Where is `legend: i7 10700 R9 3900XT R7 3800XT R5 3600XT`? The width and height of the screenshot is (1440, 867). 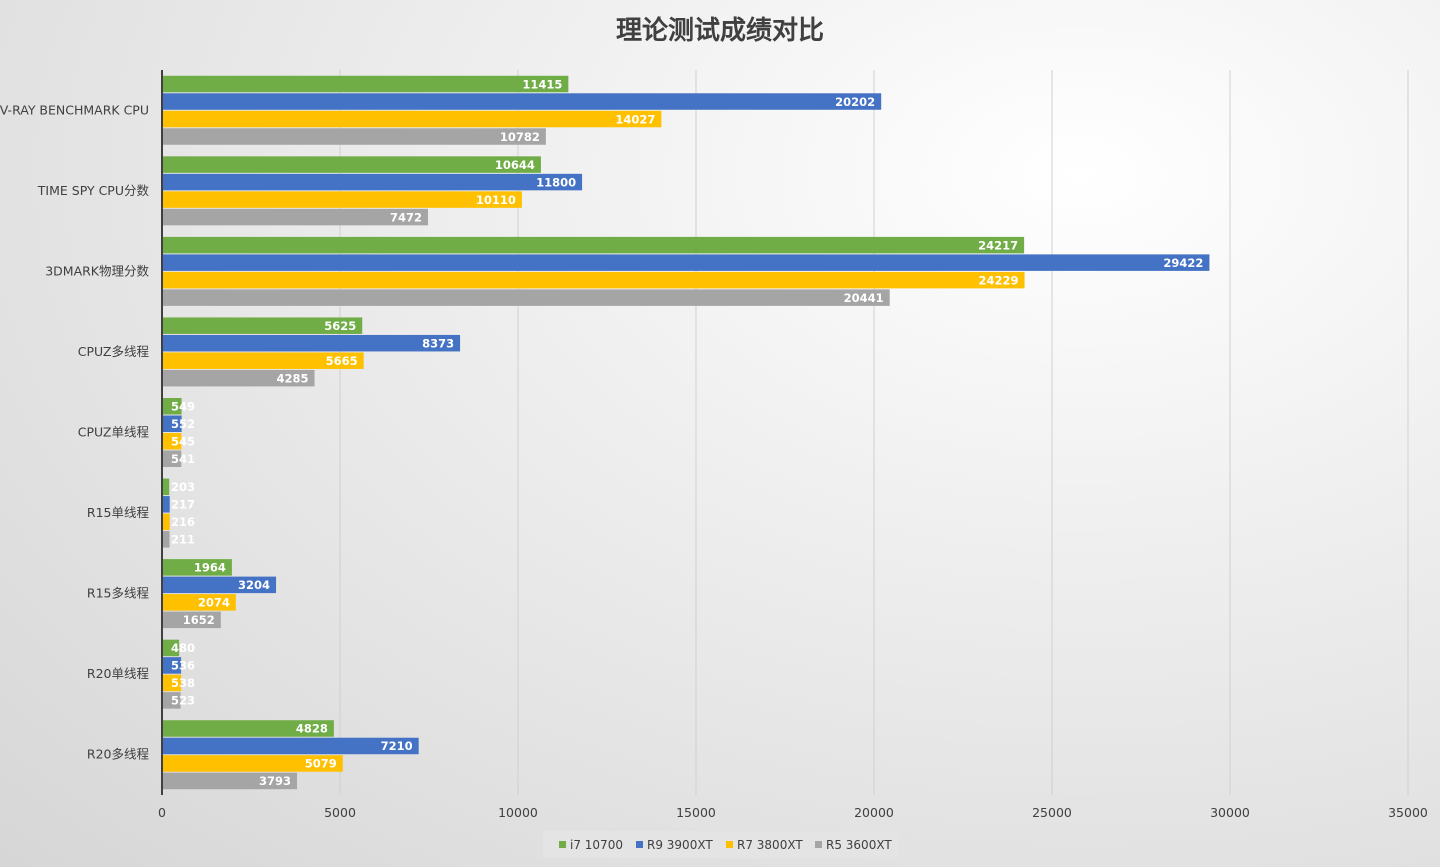 legend: i7 10700 R9 3900XT R7 3800XT R5 3600XT is located at coordinates (721, 844).